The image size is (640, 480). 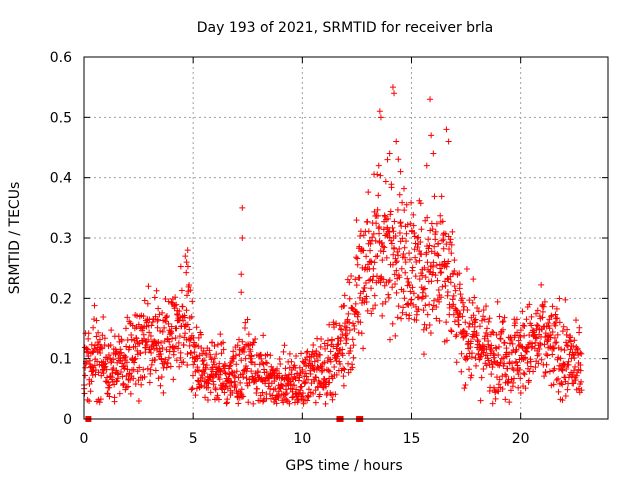 What do you see at coordinates (61, 299) in the screenshot?
I see `y-tick-label: 0.2` at bounding box center [61, 299].